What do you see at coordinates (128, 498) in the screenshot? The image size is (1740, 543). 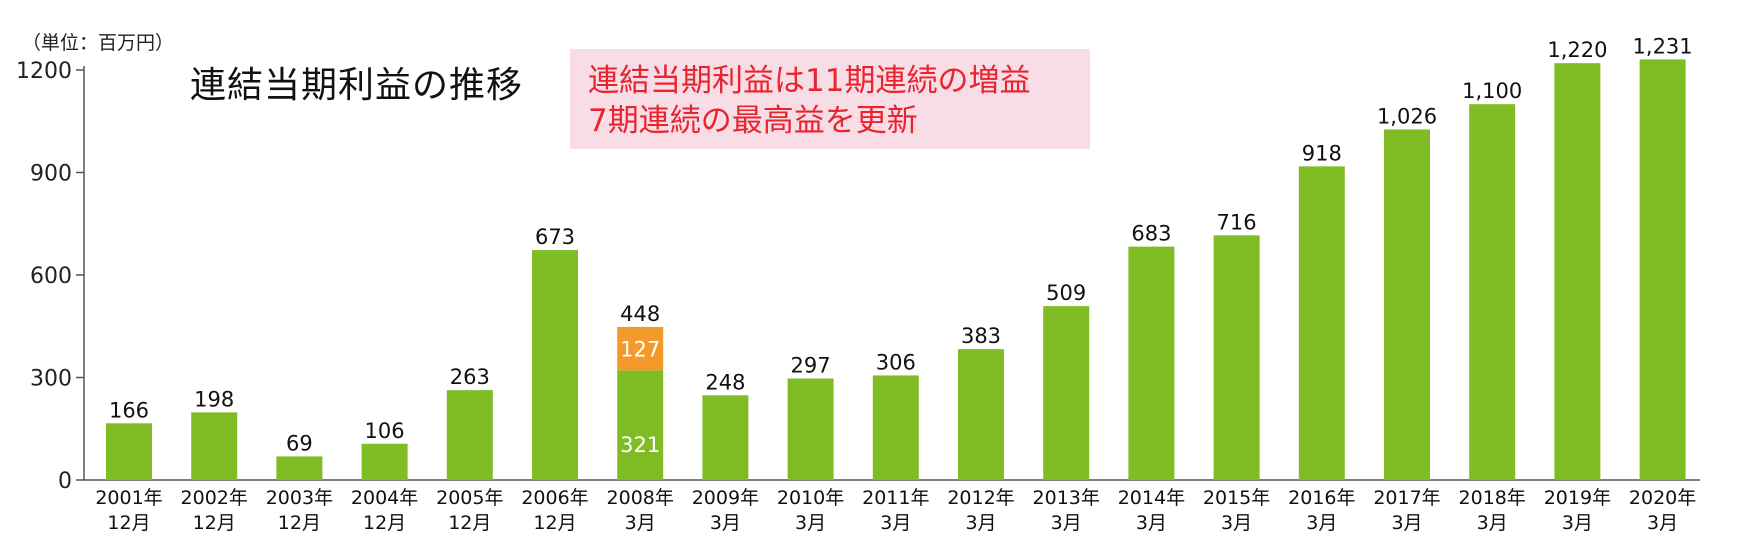 I see `x-tick-label: 2001年` at bounding box center [128, 498].